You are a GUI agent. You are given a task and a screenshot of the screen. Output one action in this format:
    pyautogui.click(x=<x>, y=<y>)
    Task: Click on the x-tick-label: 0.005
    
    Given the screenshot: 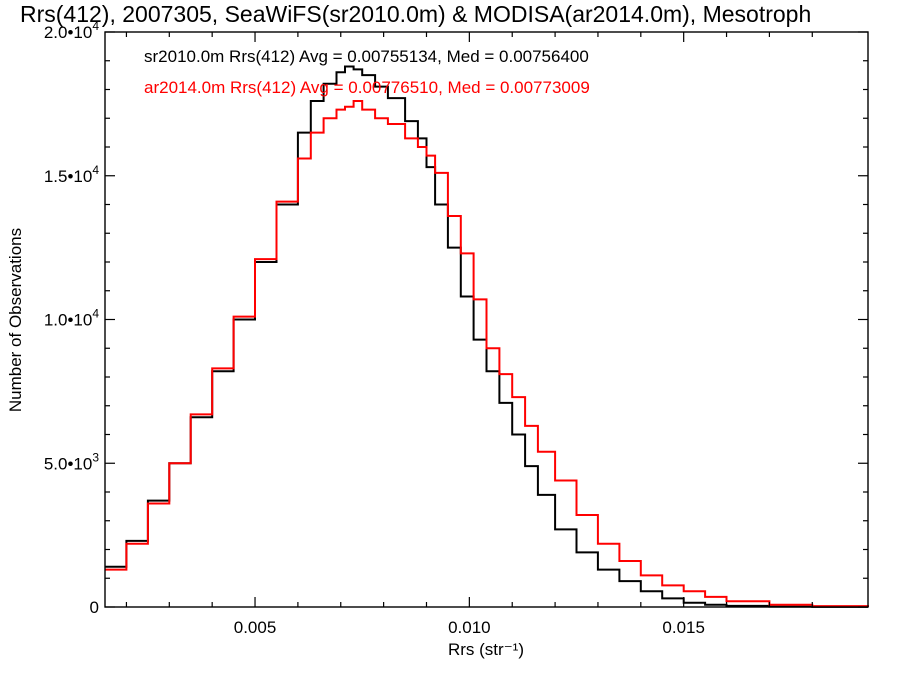 What is the action you would take?
    pyautogui.click(x=255, y=627)
    